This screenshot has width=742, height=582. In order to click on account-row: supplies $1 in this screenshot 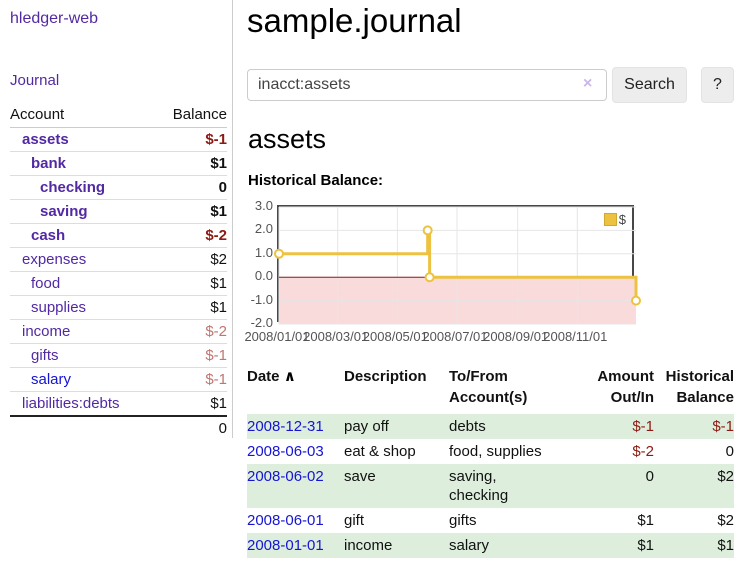, I will do `click(118, 307)`.